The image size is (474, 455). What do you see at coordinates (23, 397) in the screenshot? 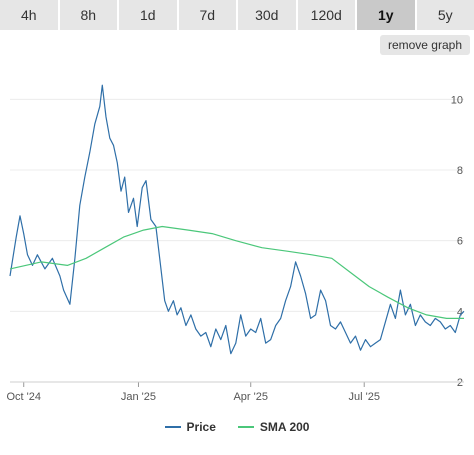
I see `x-tick-label-0: Oct '24` at bounding box center [23, 397].